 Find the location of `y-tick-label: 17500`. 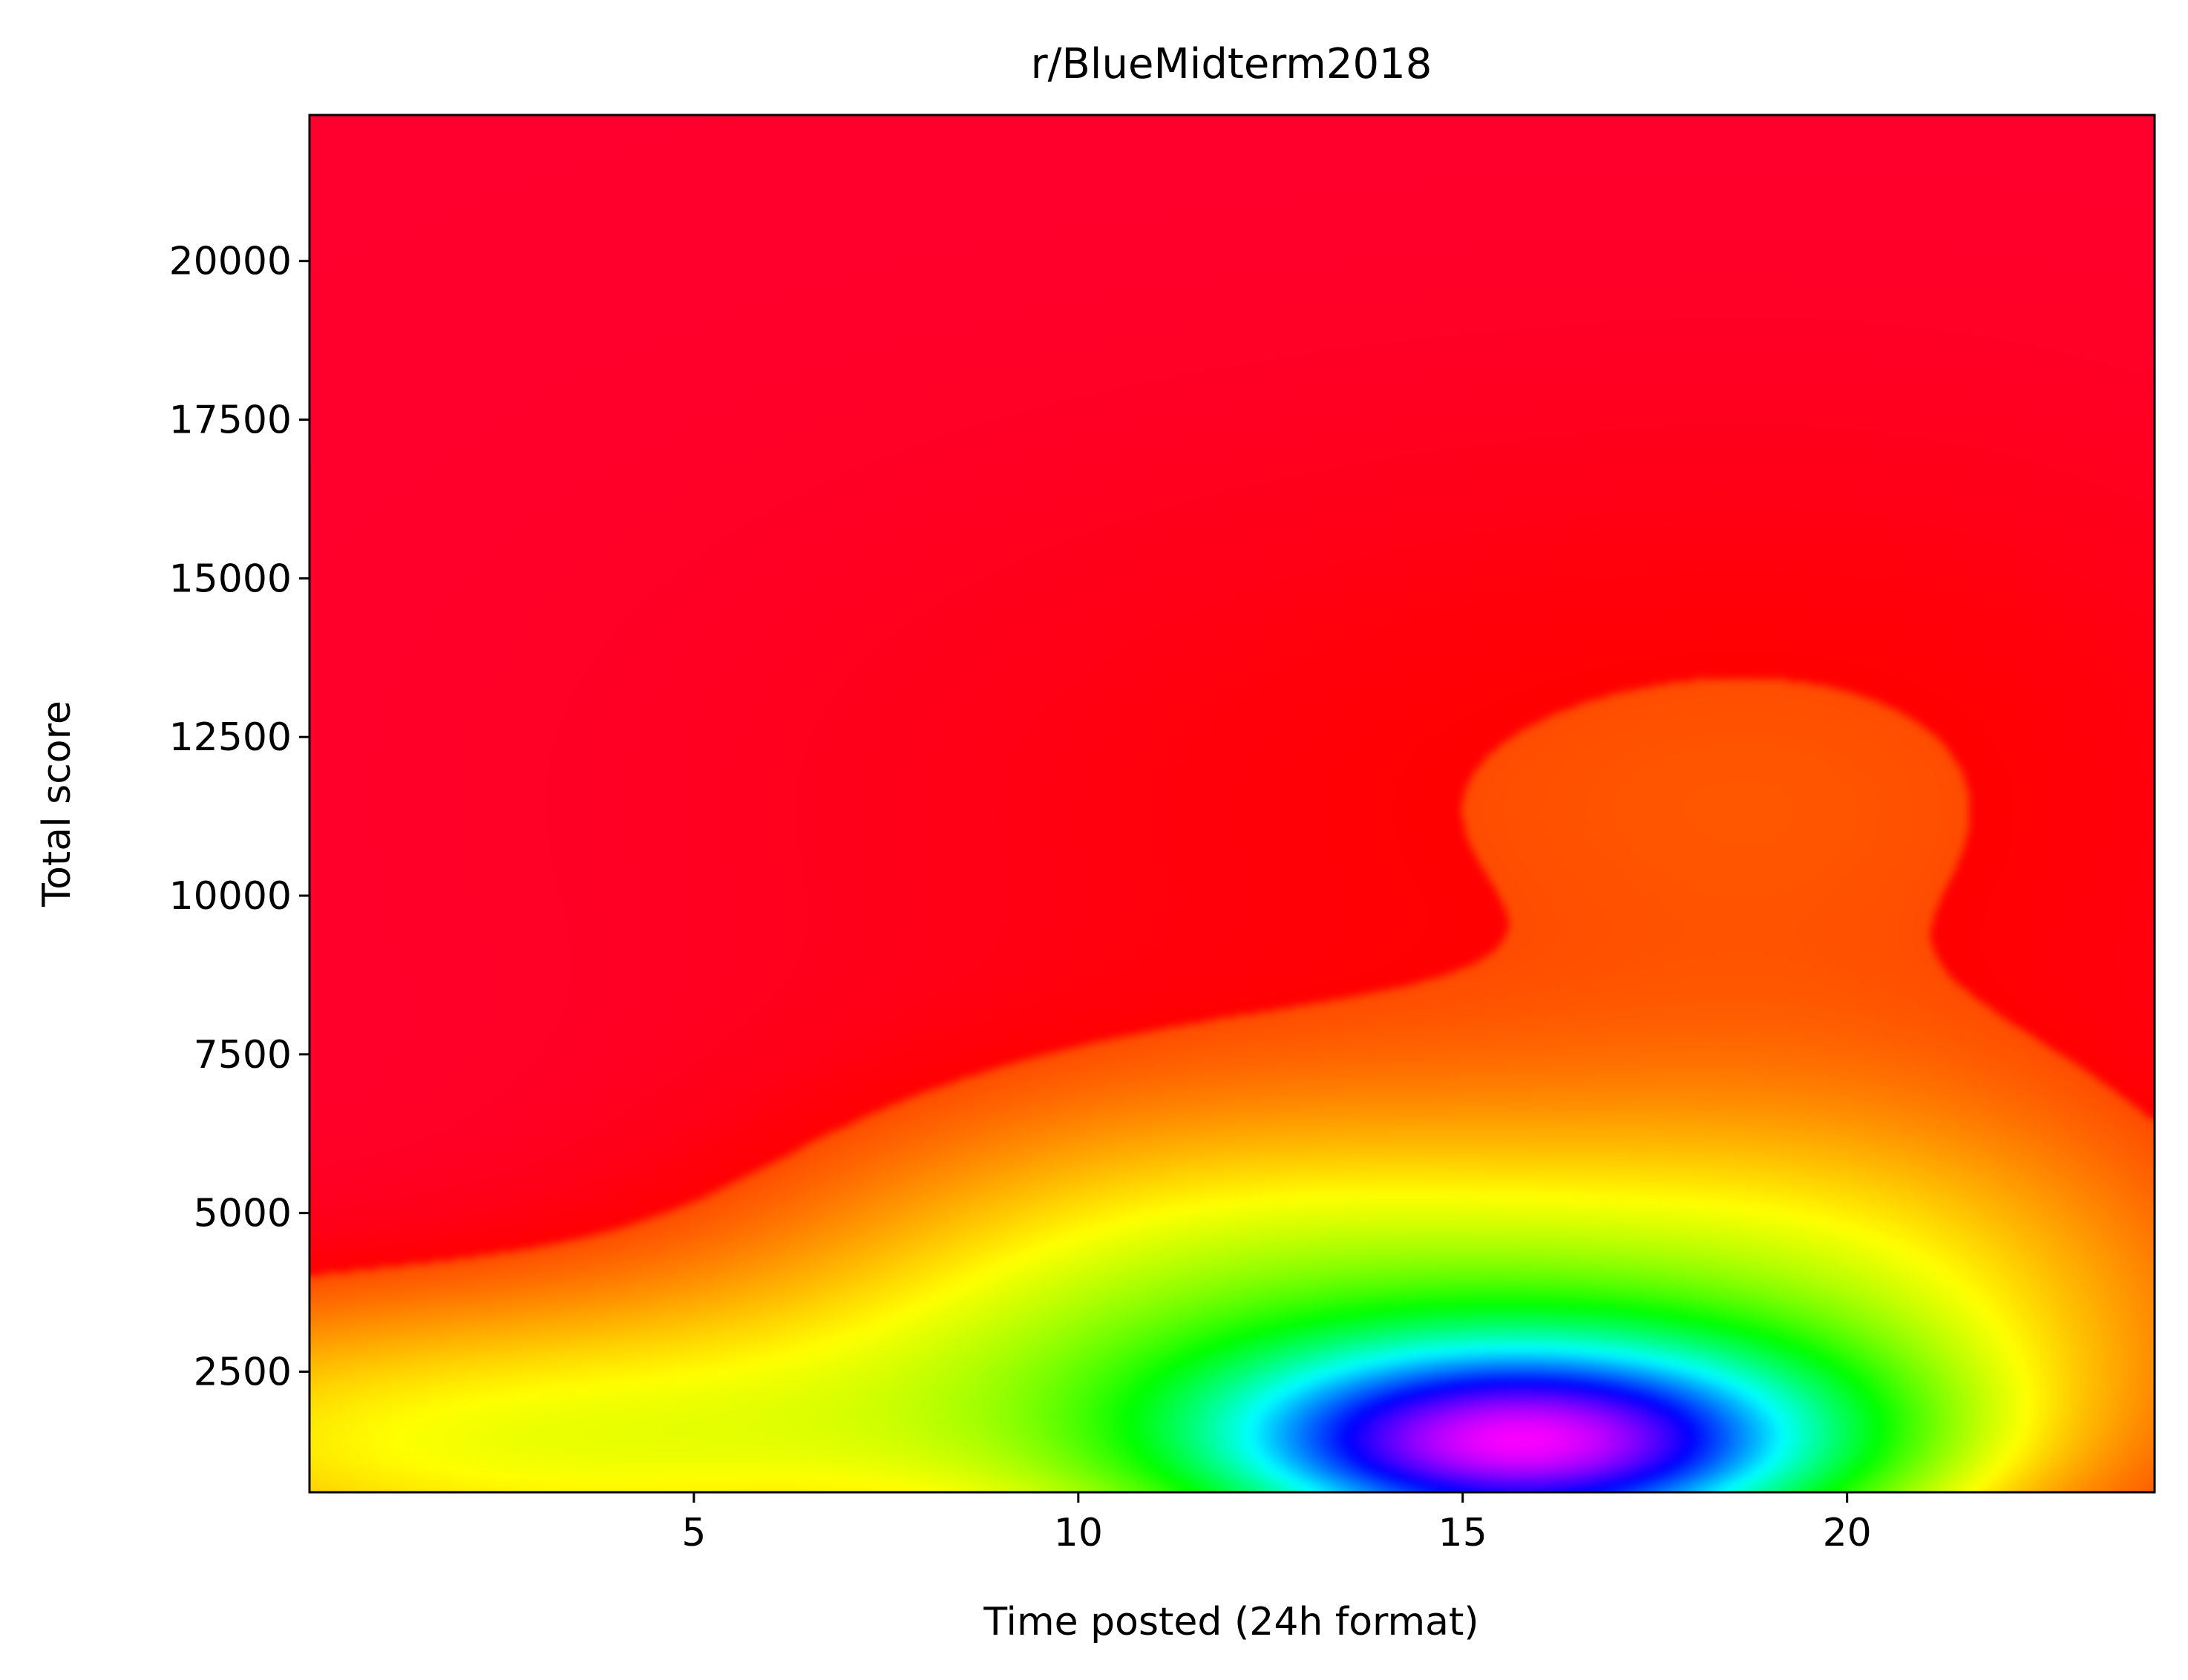

y-tick-label: 17500 is located at coordinates (230, 421).